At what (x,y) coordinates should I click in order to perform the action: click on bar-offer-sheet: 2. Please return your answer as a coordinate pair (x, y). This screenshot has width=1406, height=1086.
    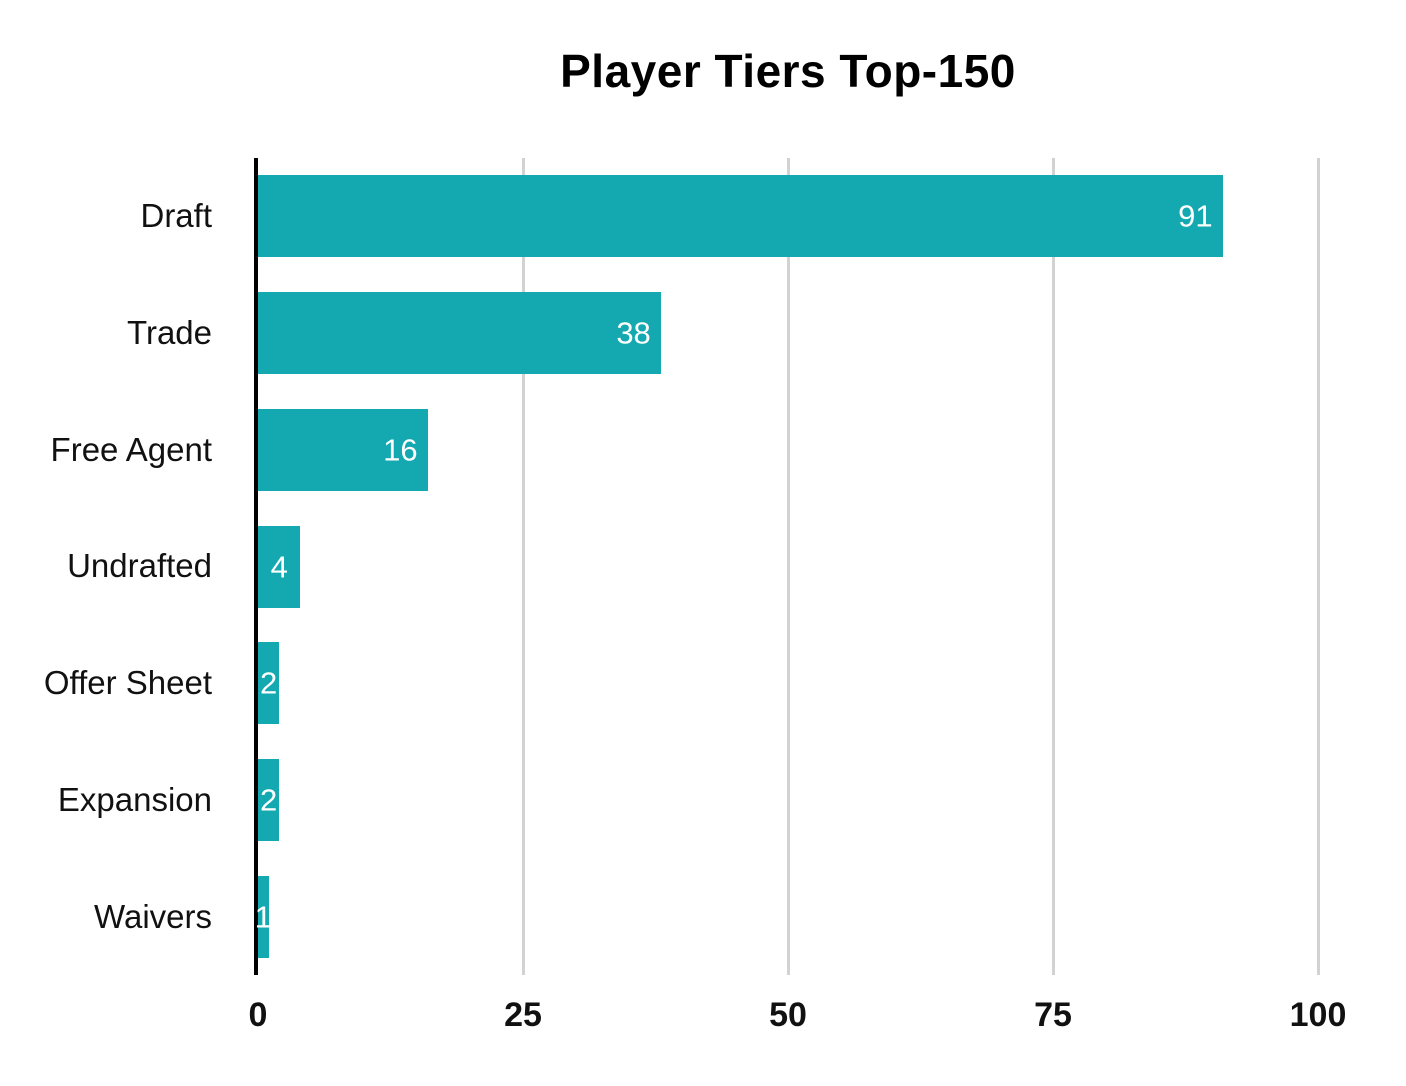
    Looking at the image, I should click on (269, 683).